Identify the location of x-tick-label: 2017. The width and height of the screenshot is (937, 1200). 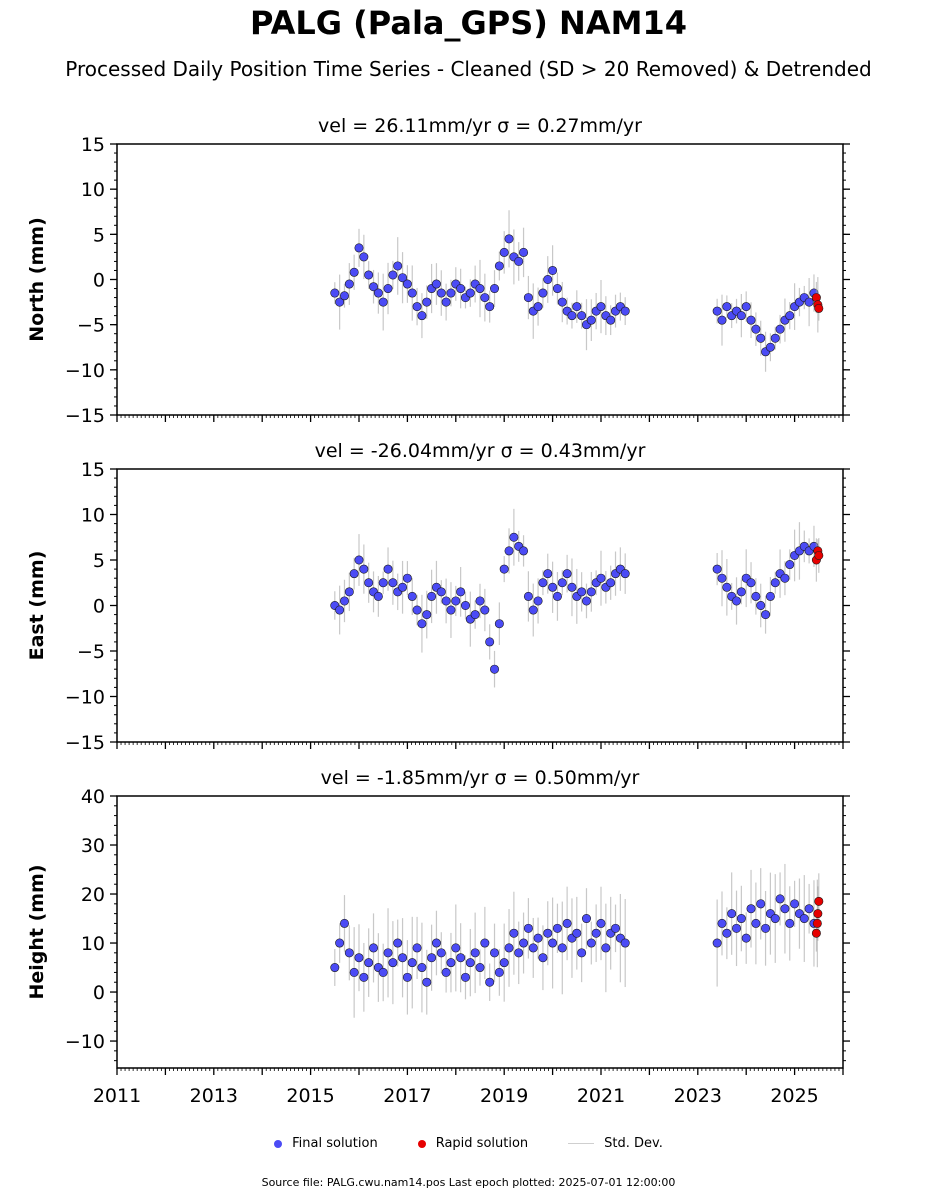
(407, 1096).